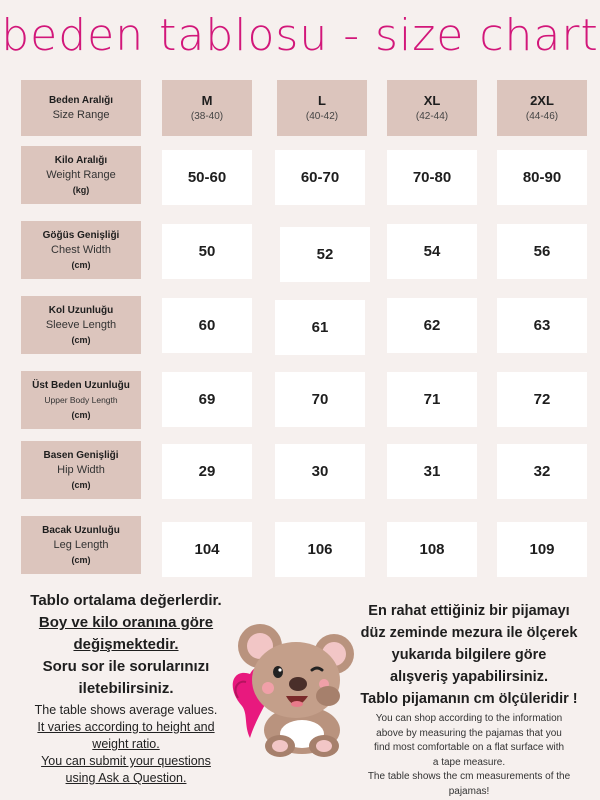 This screenshot has width=600, height=800. What do you see at coordinates (293, 690) in the screenshot?
I see `koala-with-heart-pillow-icon` at bounding box center [293, 690].